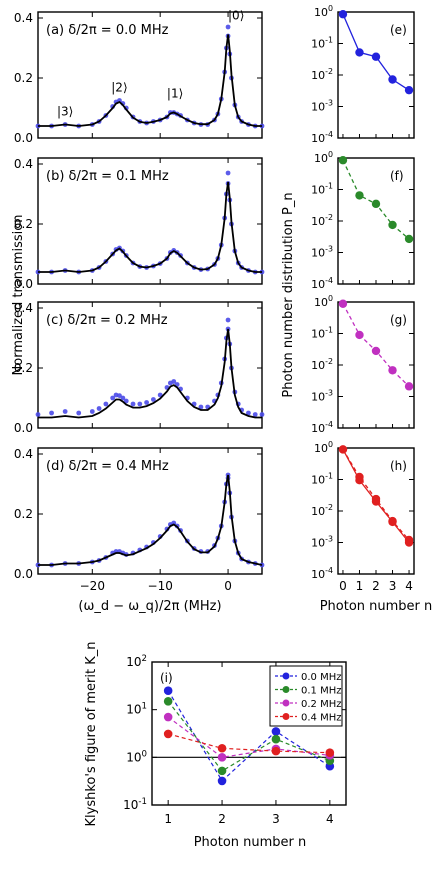 The image size is (436, 871). I want to click on legend-label: 0.4 MHz, so click(321, 718).